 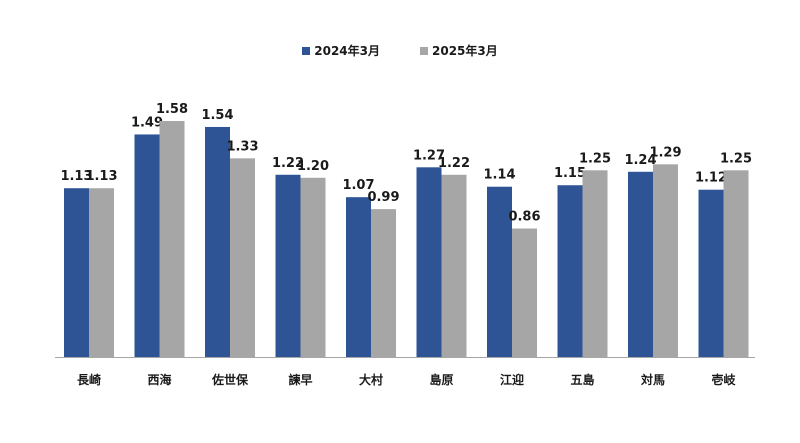 I want to click on category-label-1: 西海, so click(x=159, y=379).